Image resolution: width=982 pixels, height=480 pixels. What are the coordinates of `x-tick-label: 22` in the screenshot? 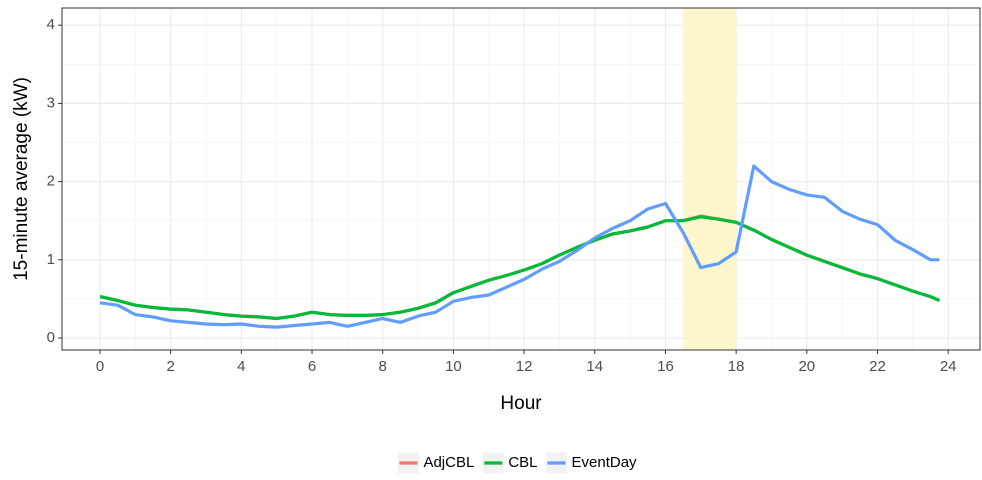 It's located at (877, 366).